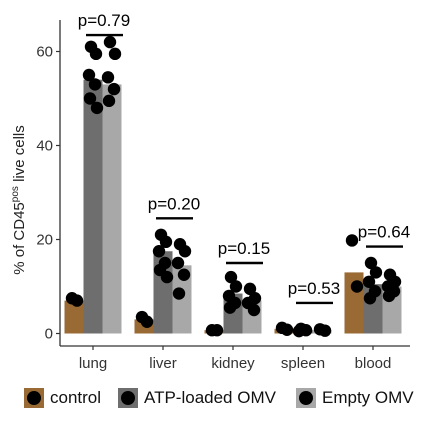  Describe the element at coordinates (314, 288) in the screenshot. I see `pvalue-label-spleen: p=0.53` at that location.